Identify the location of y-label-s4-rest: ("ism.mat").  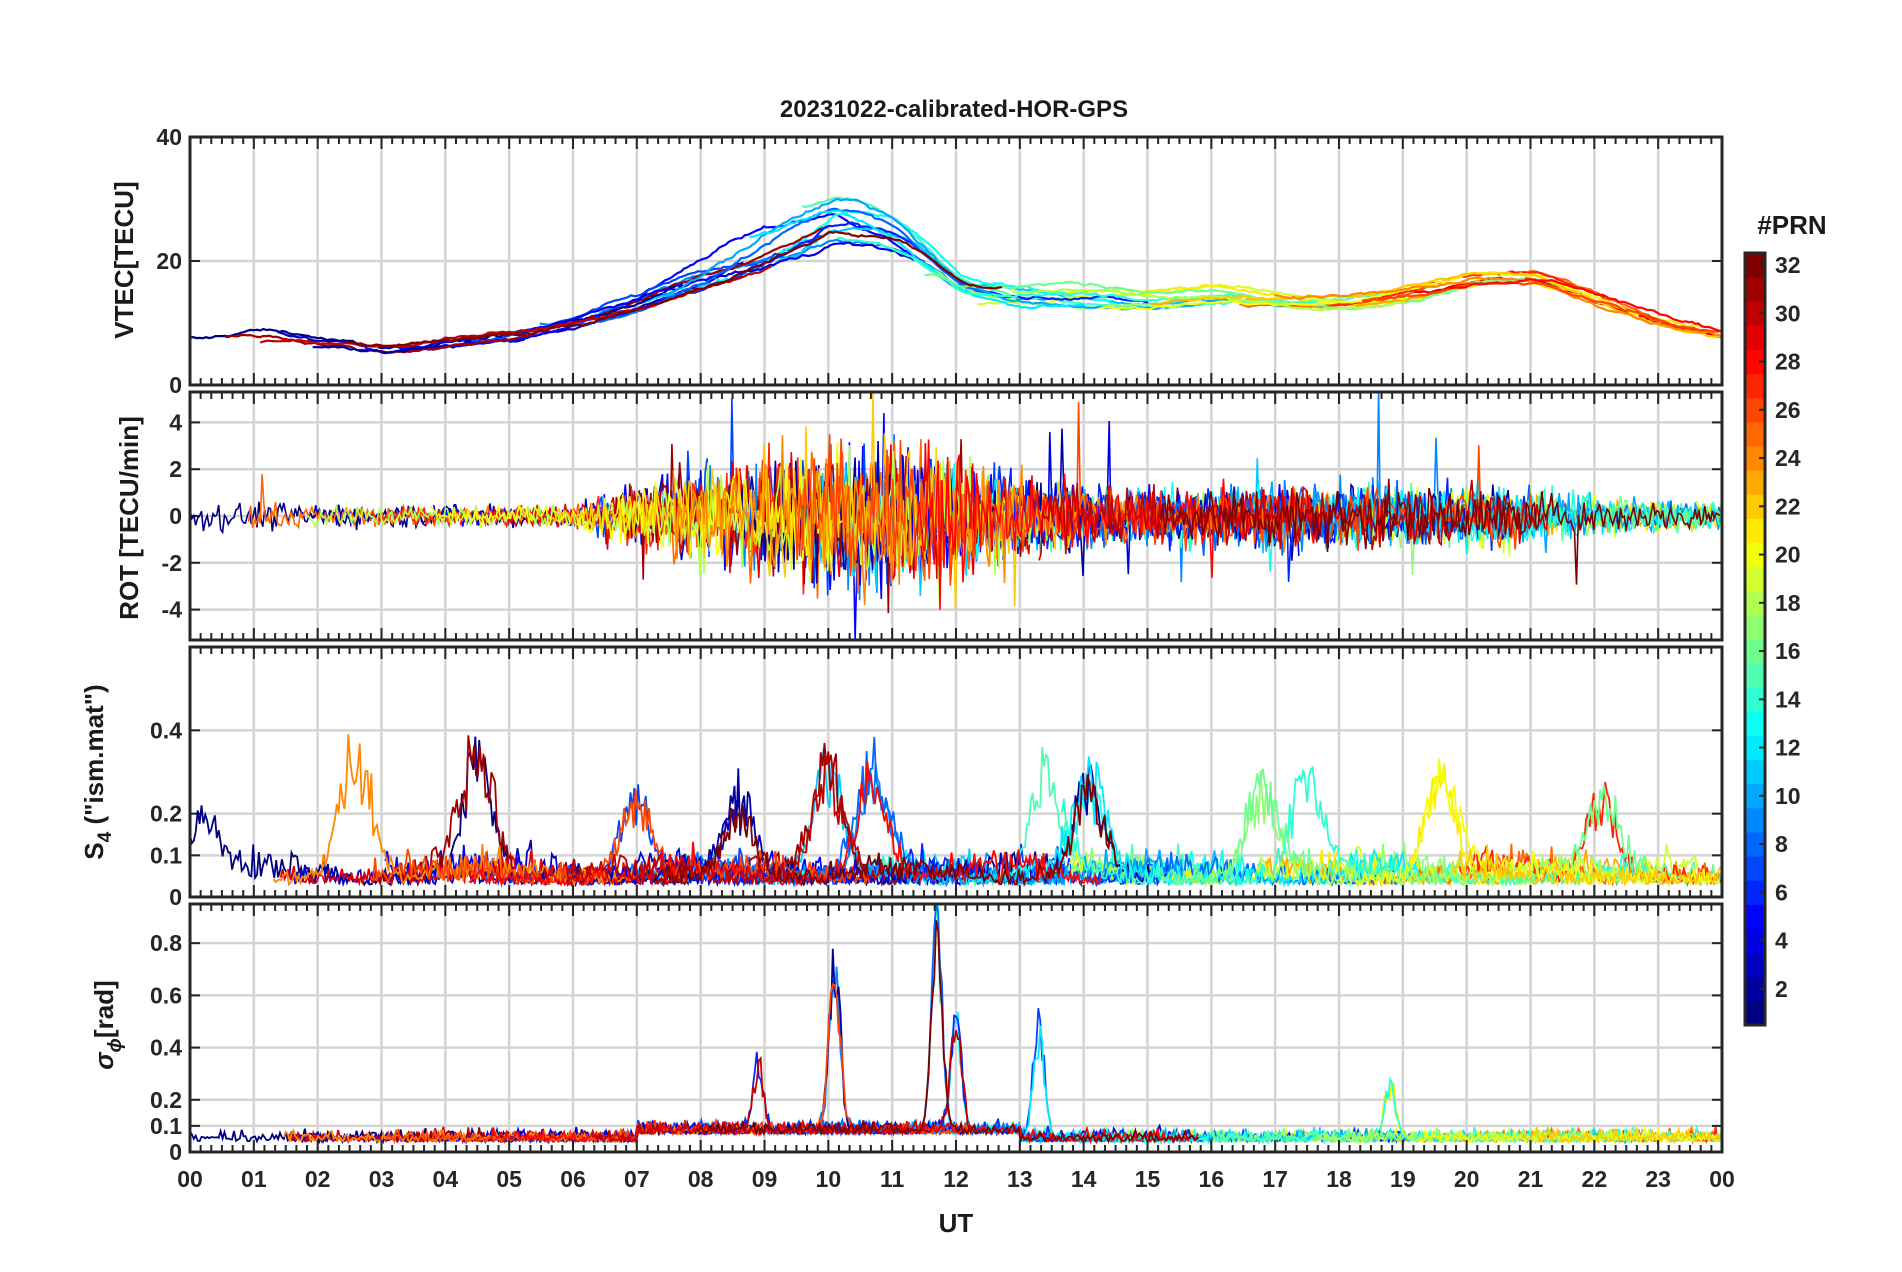
(94, 757).